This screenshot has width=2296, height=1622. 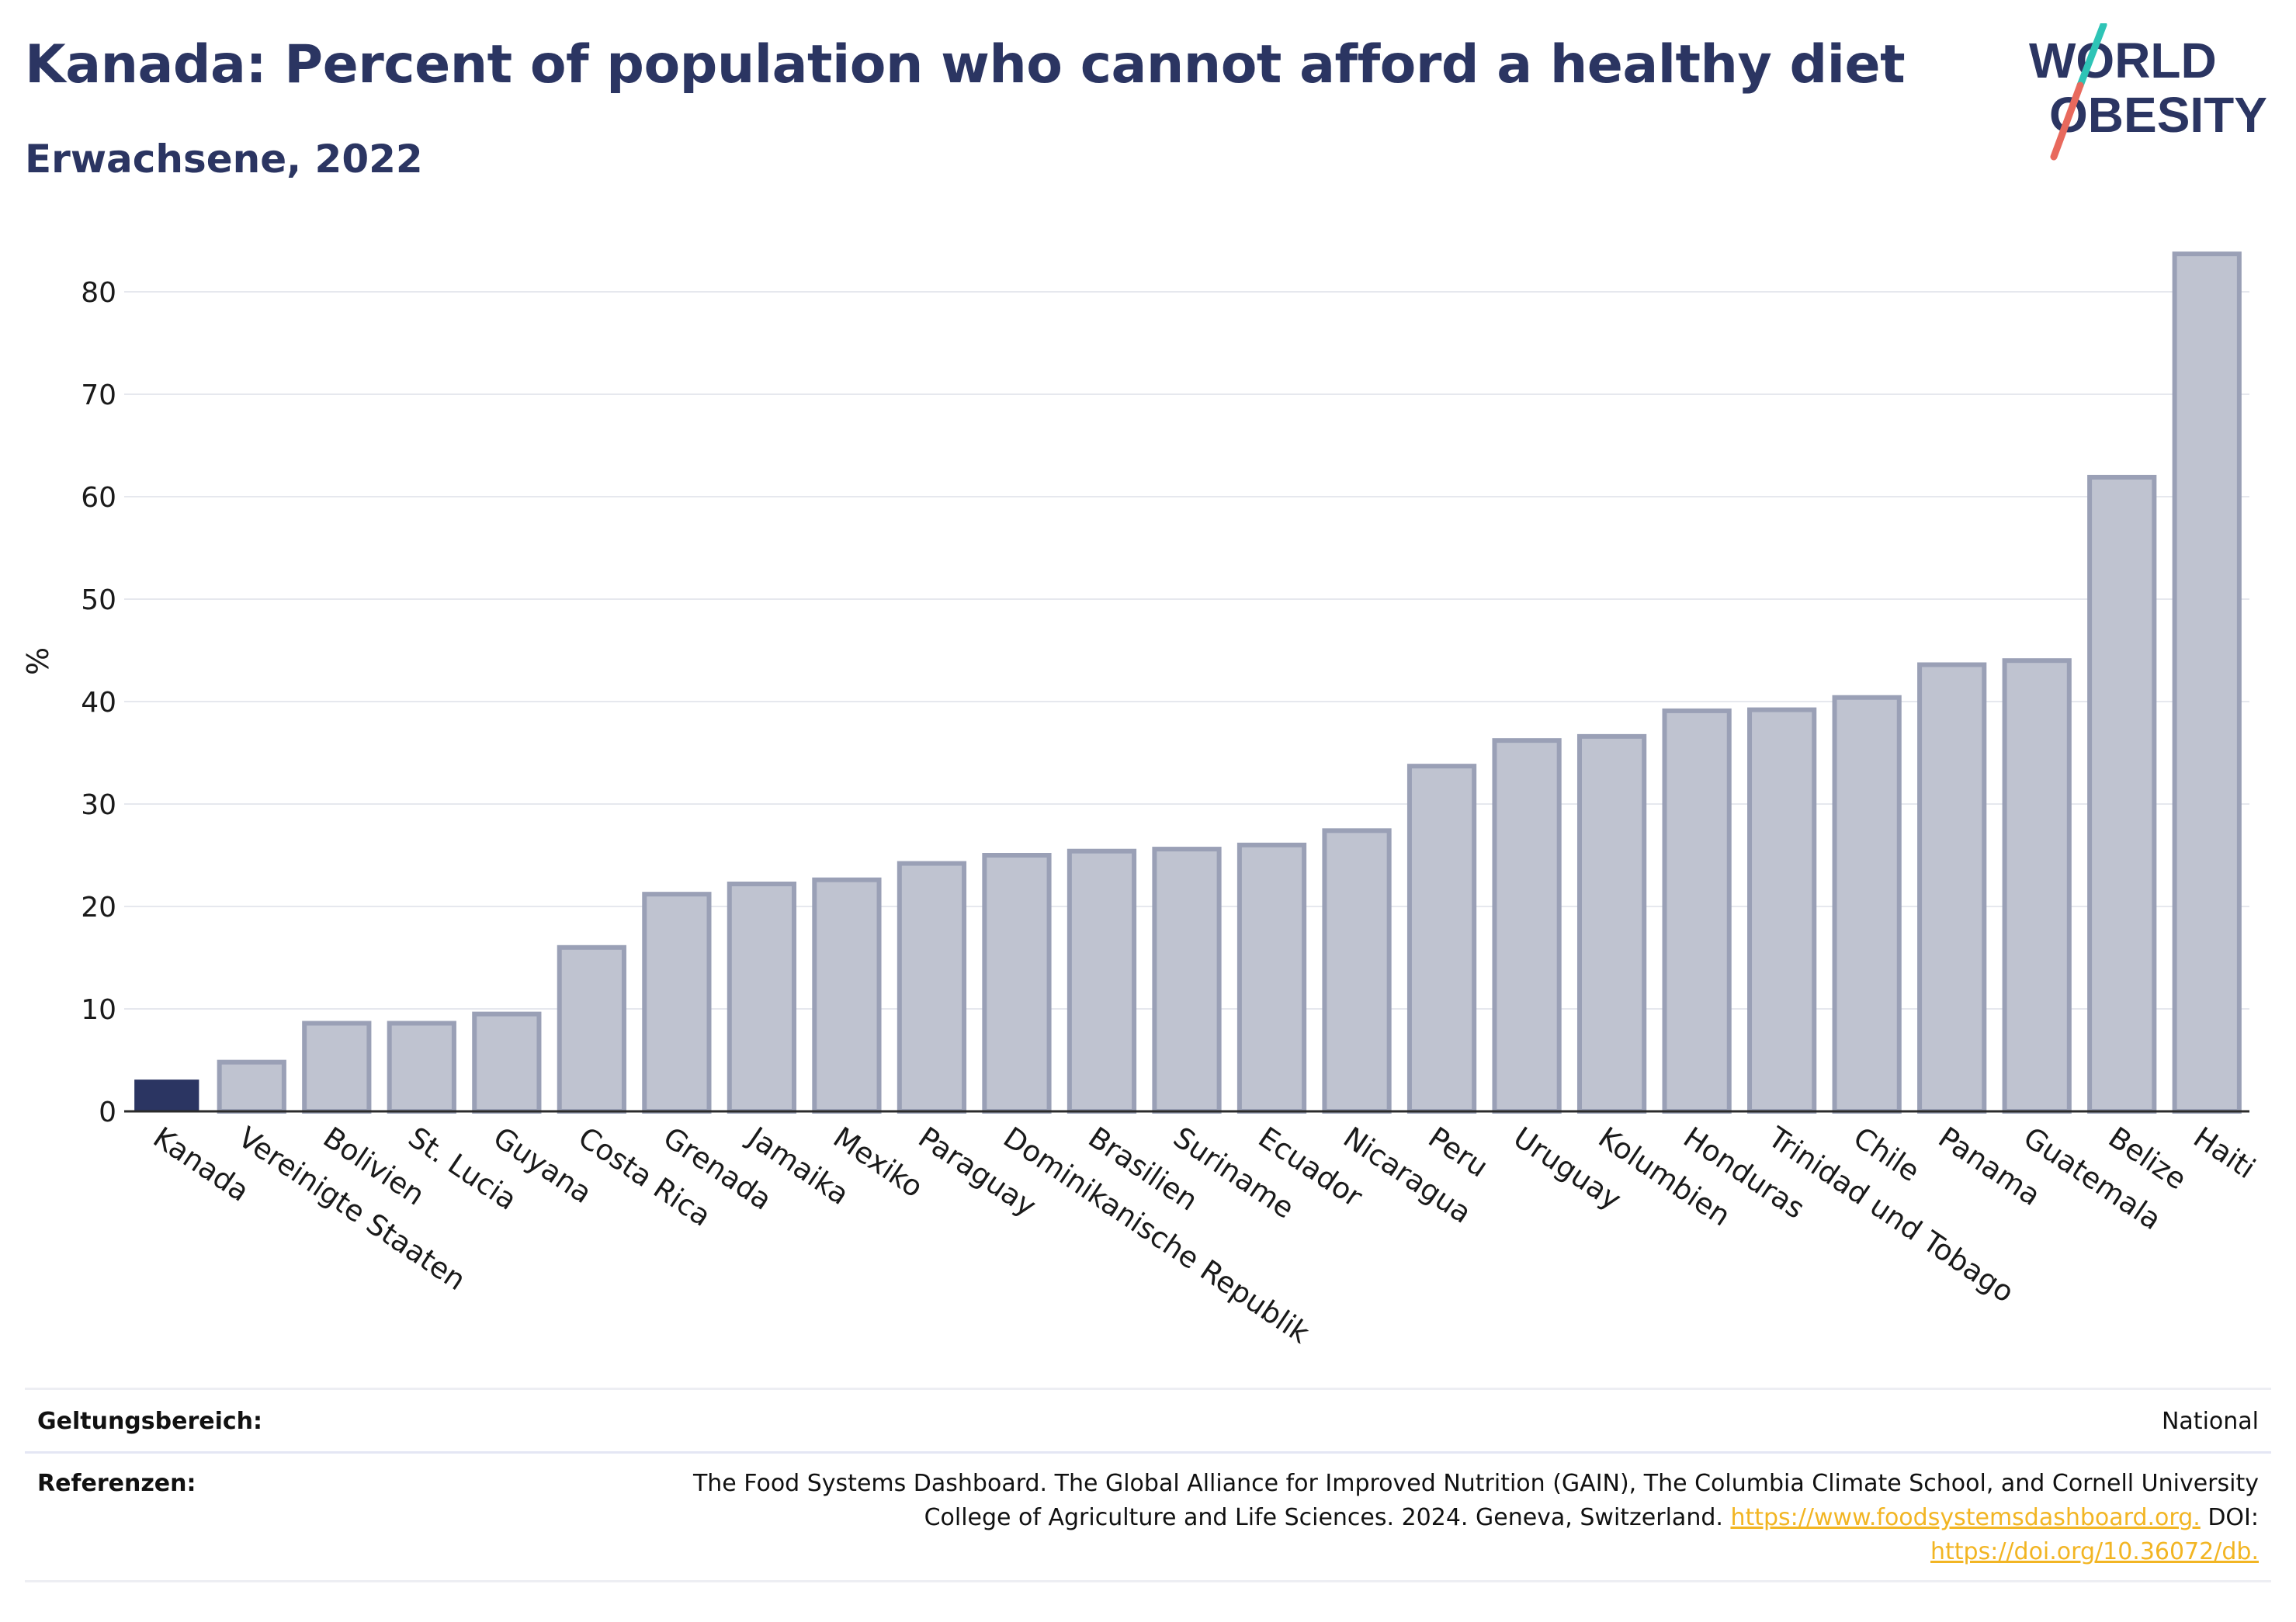 I want to click on bar-peru, so click(x=1441, y=939).